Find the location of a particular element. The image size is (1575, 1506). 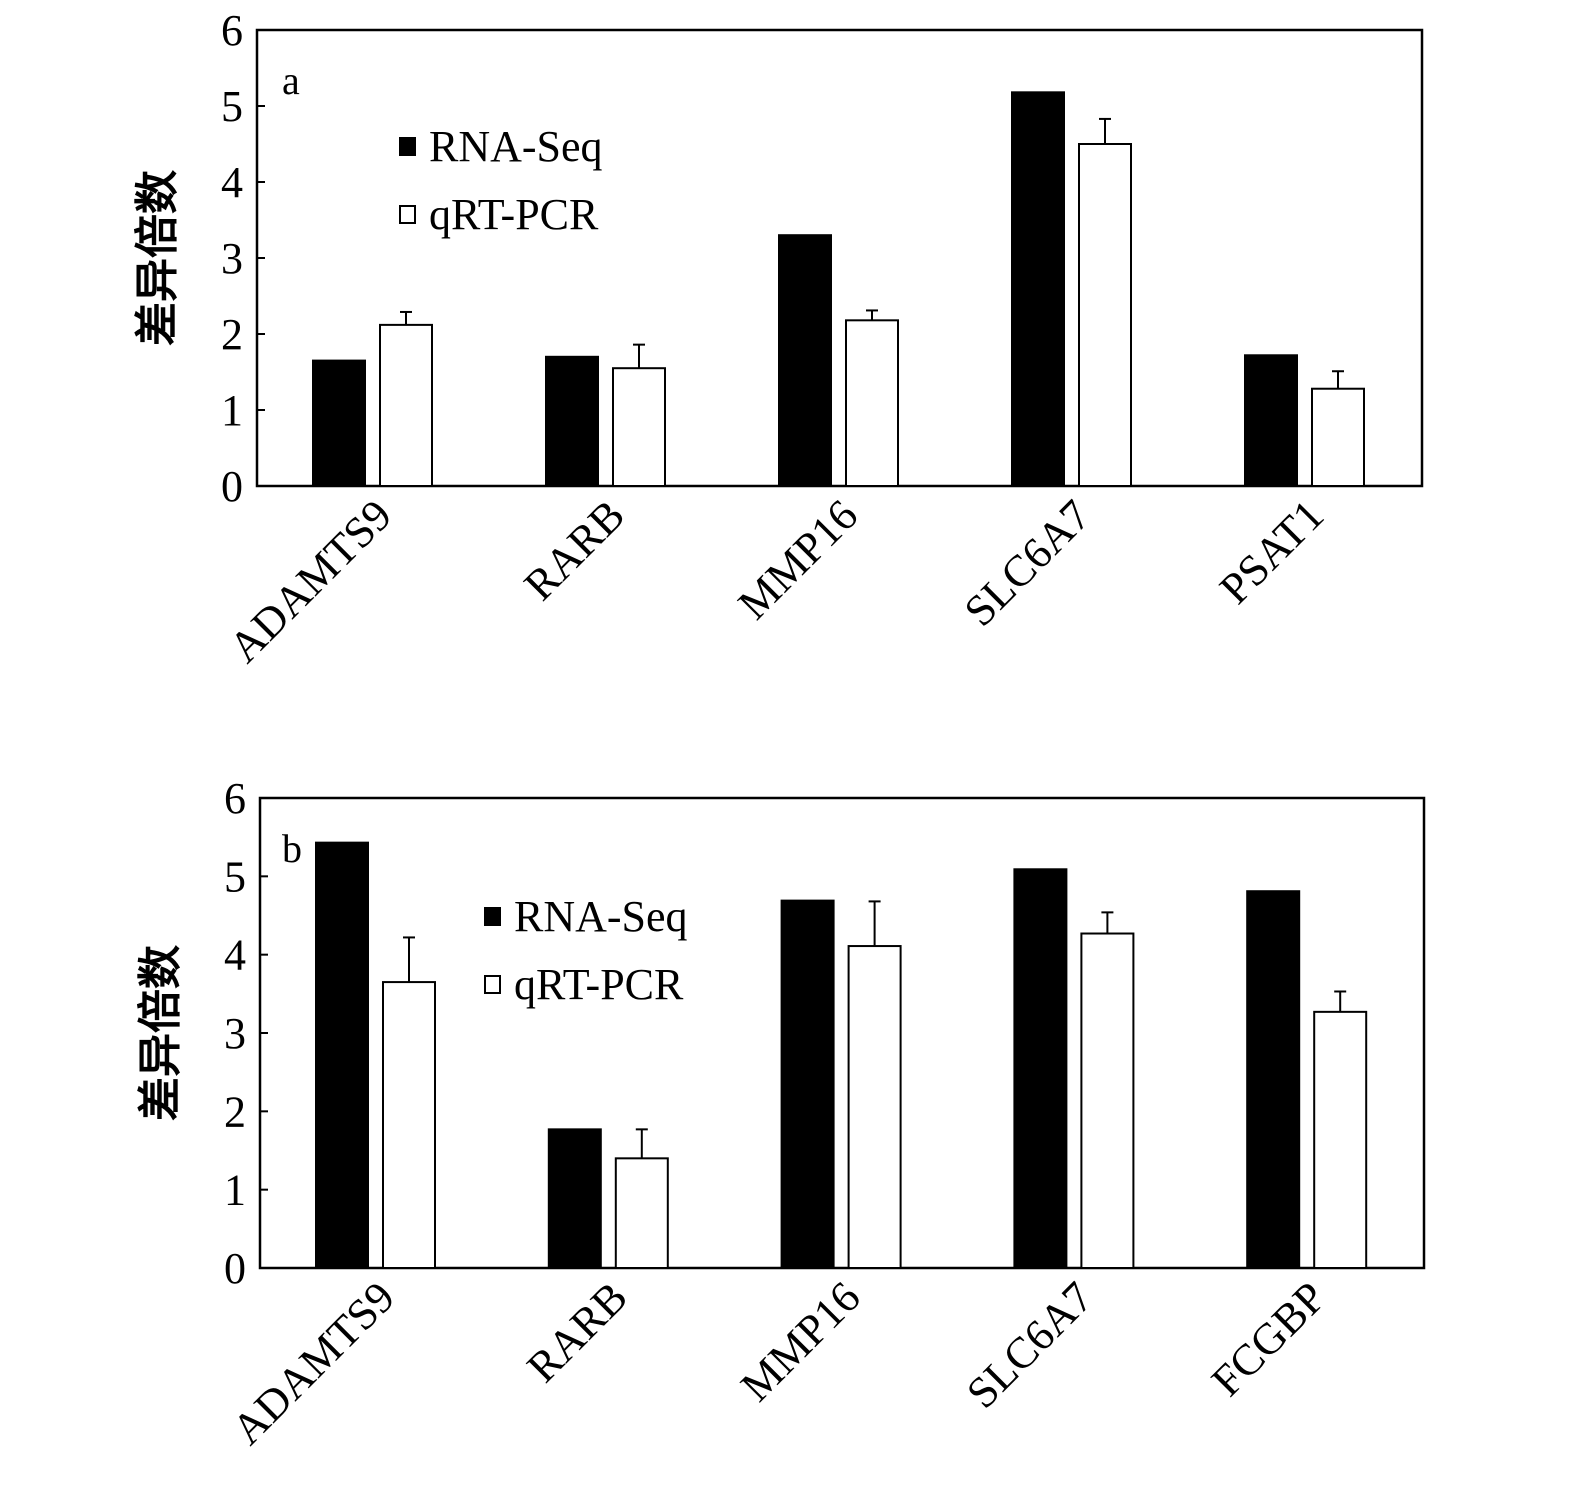

x-tick-label: FCGBP is located at coordinates (1268, 1338).